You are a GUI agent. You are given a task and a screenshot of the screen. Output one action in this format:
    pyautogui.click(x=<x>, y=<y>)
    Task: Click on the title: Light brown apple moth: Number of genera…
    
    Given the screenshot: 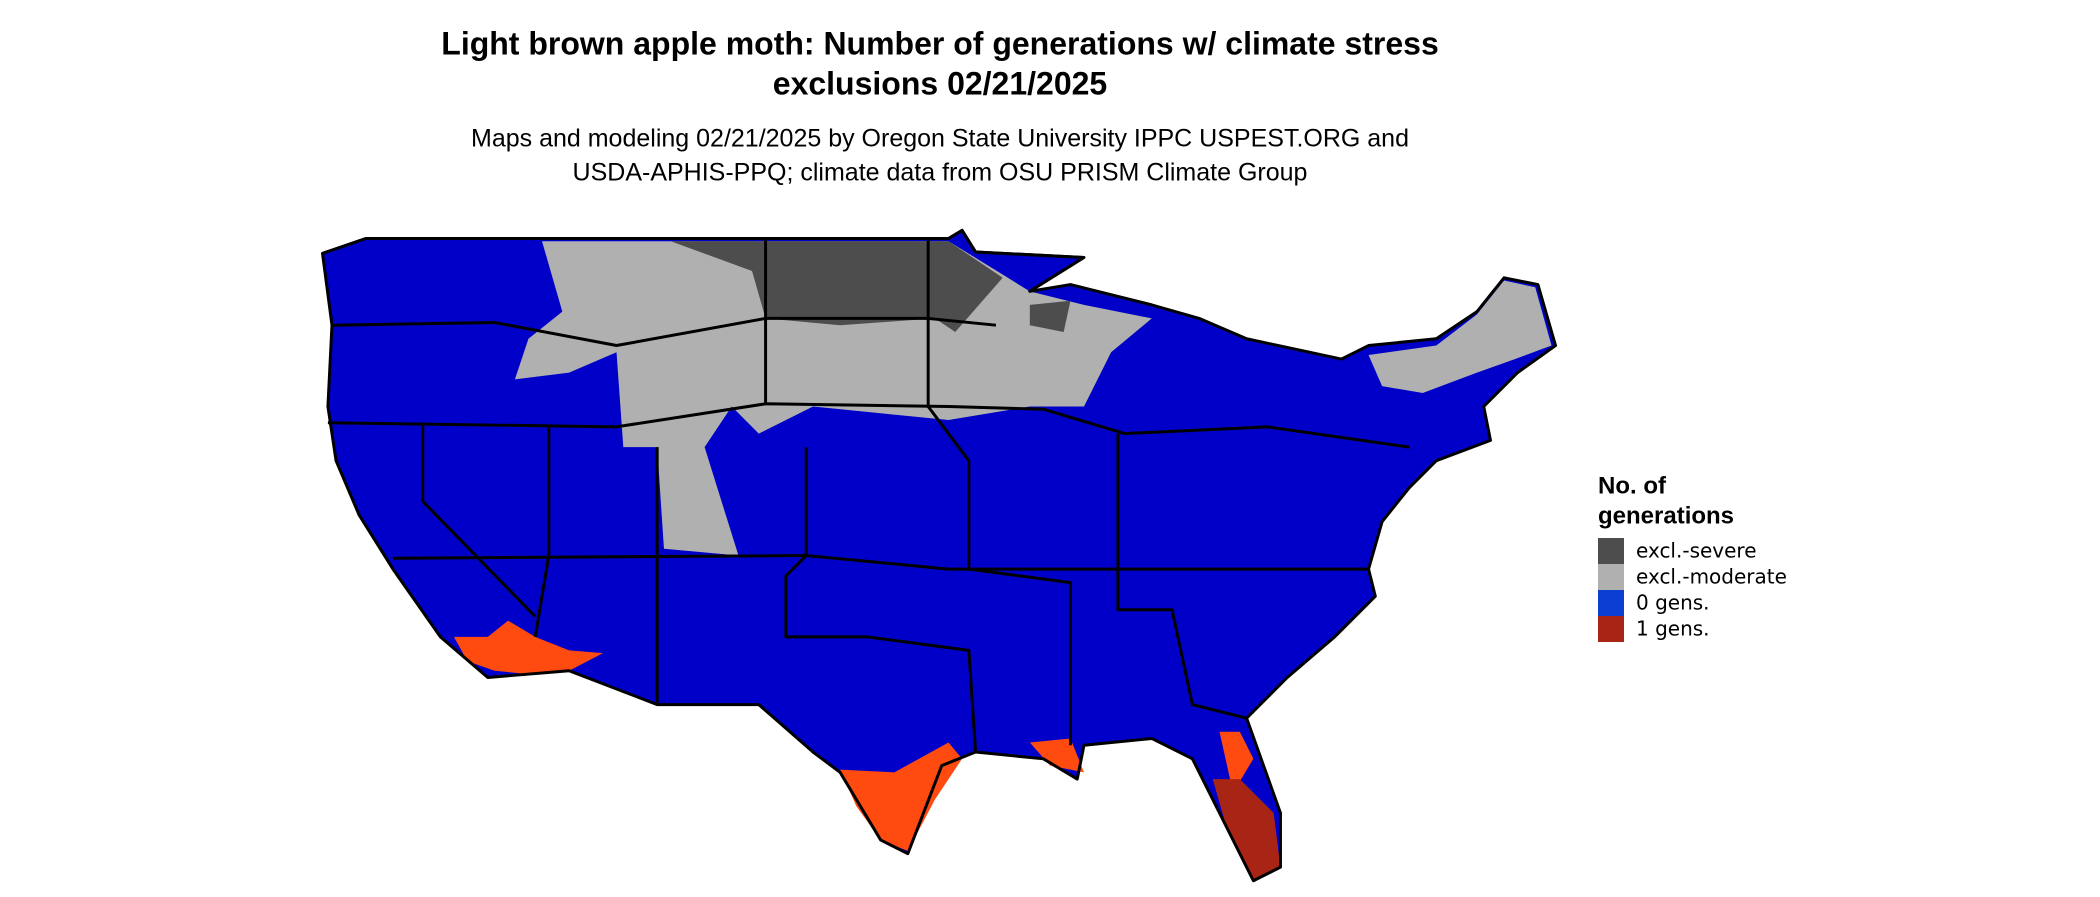 What is the action you would take?
    pyautogui.click(x=939, y=43)
    